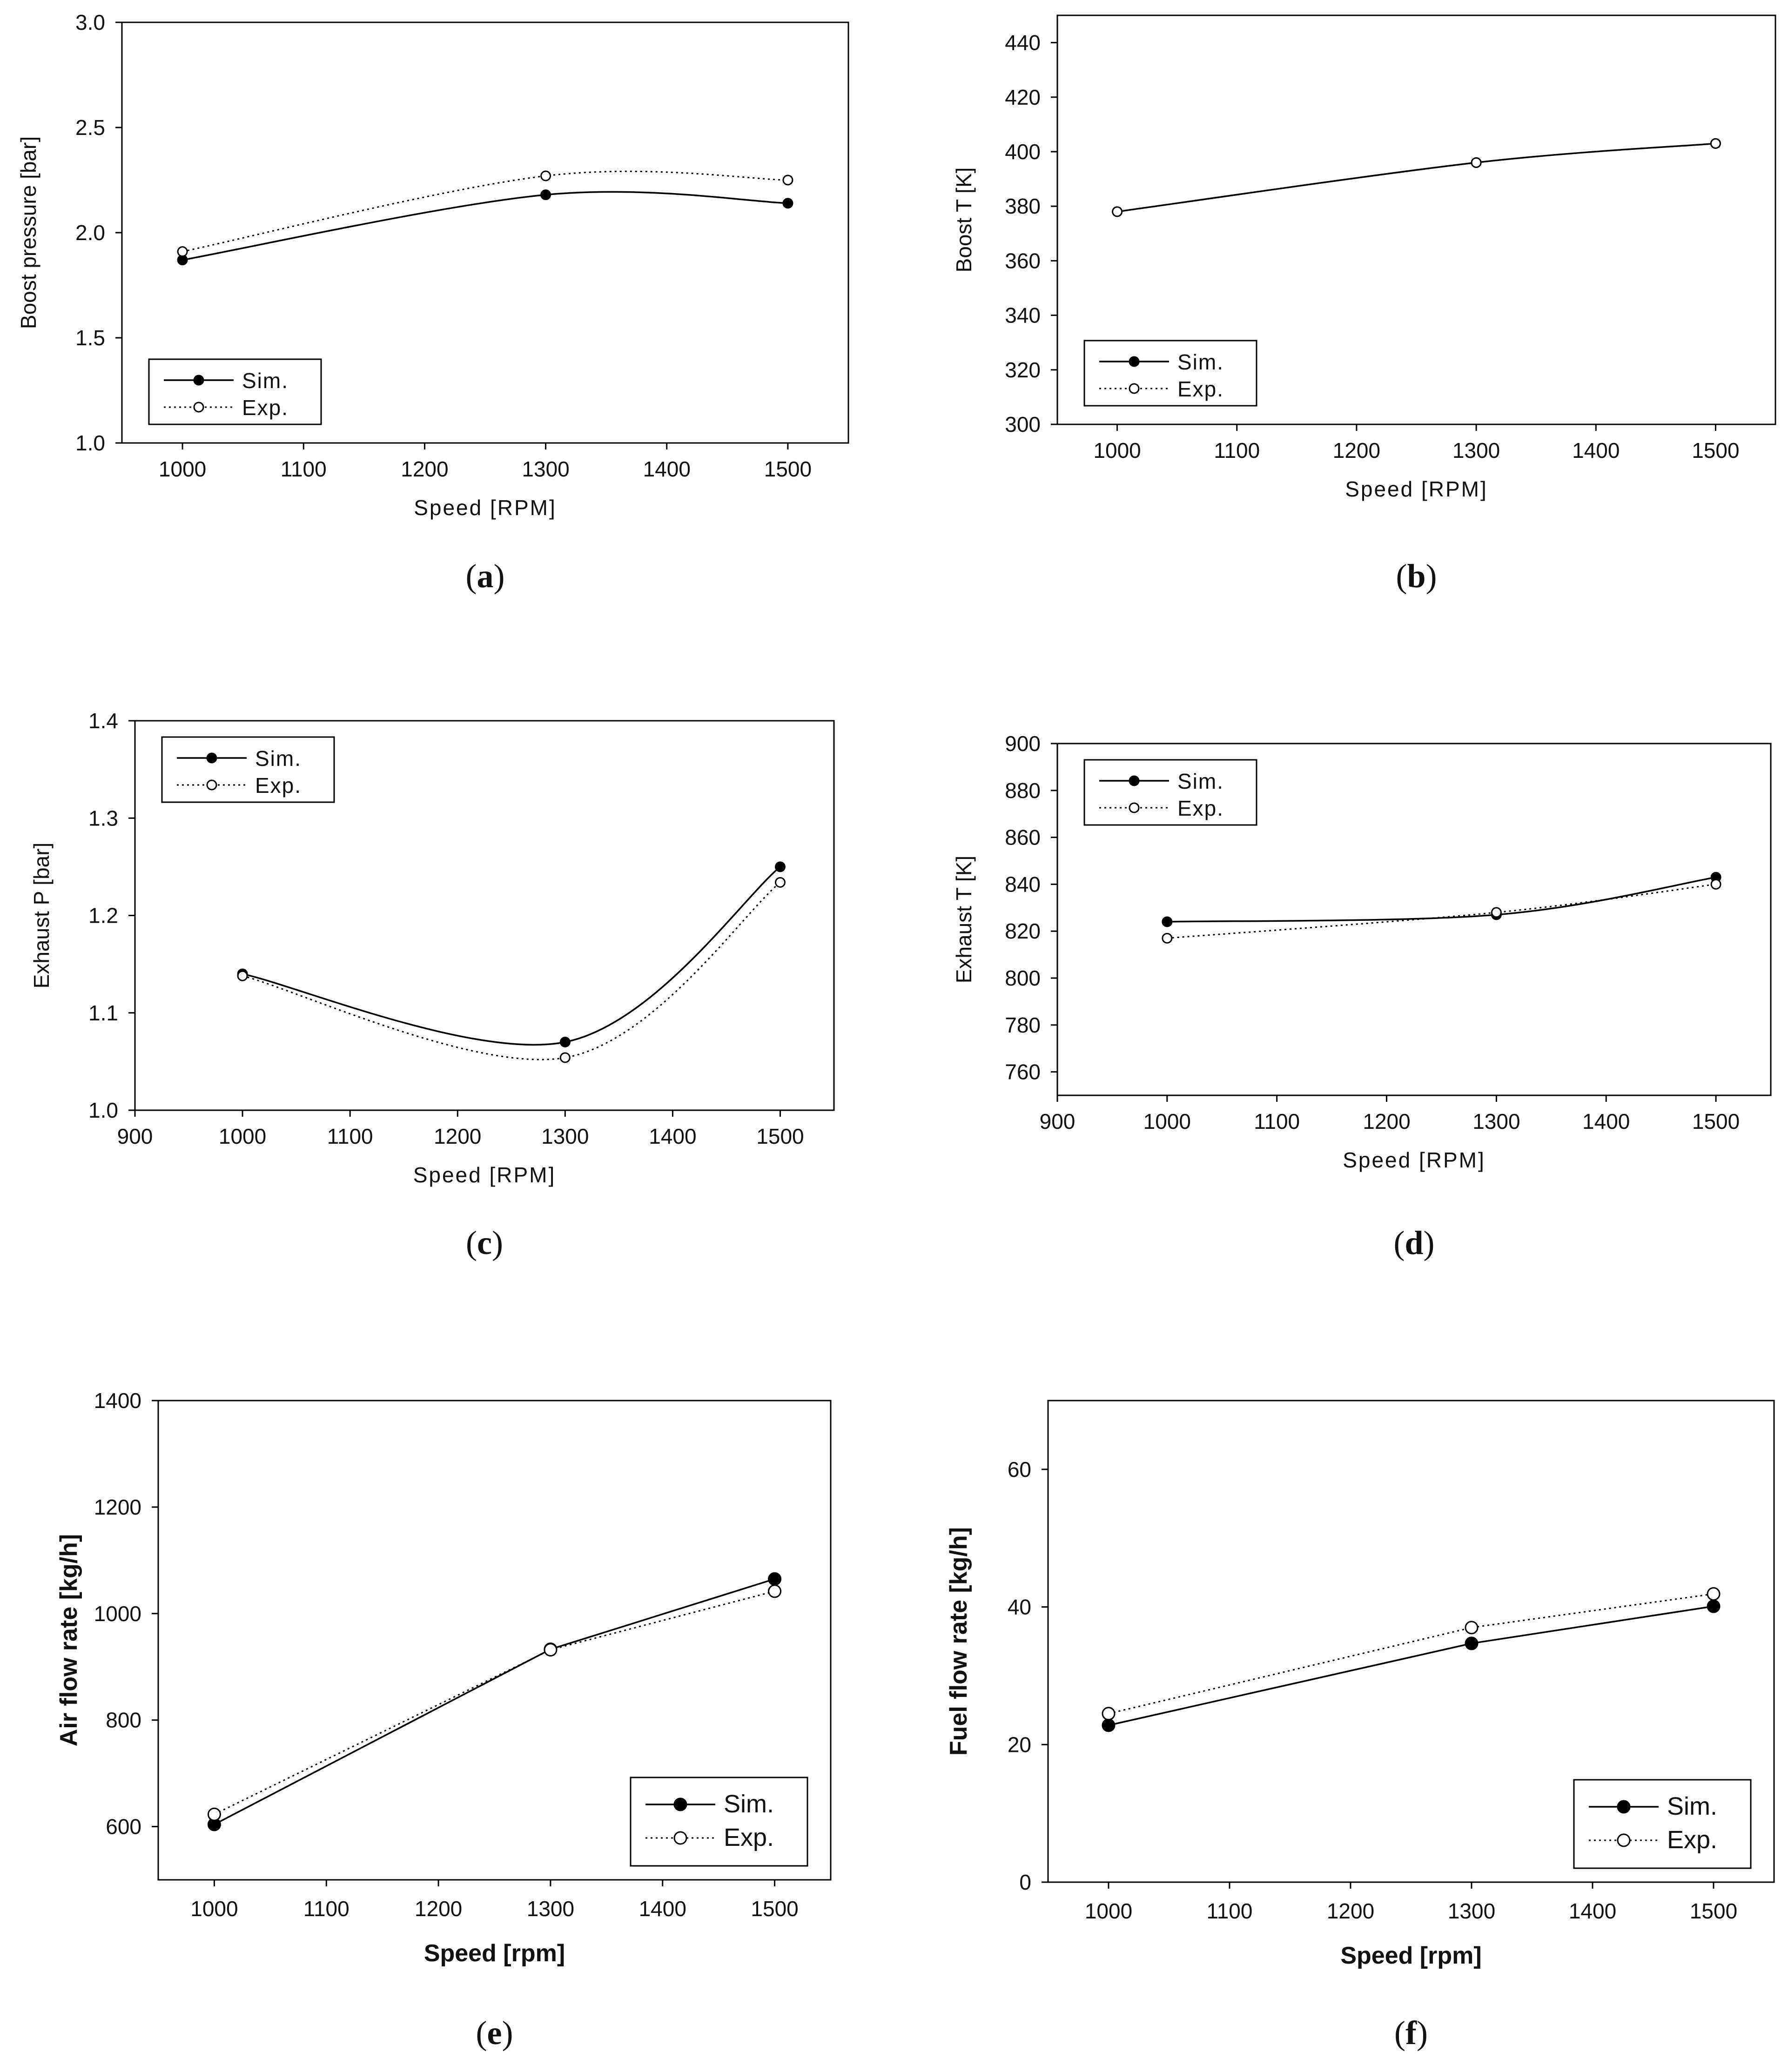 Image resolution: width=1788 pixels, height=2072 pixels. Describe the element at coordinates (1023, 370) in the screenshot. I see `y-tick-label: 320` at that location.